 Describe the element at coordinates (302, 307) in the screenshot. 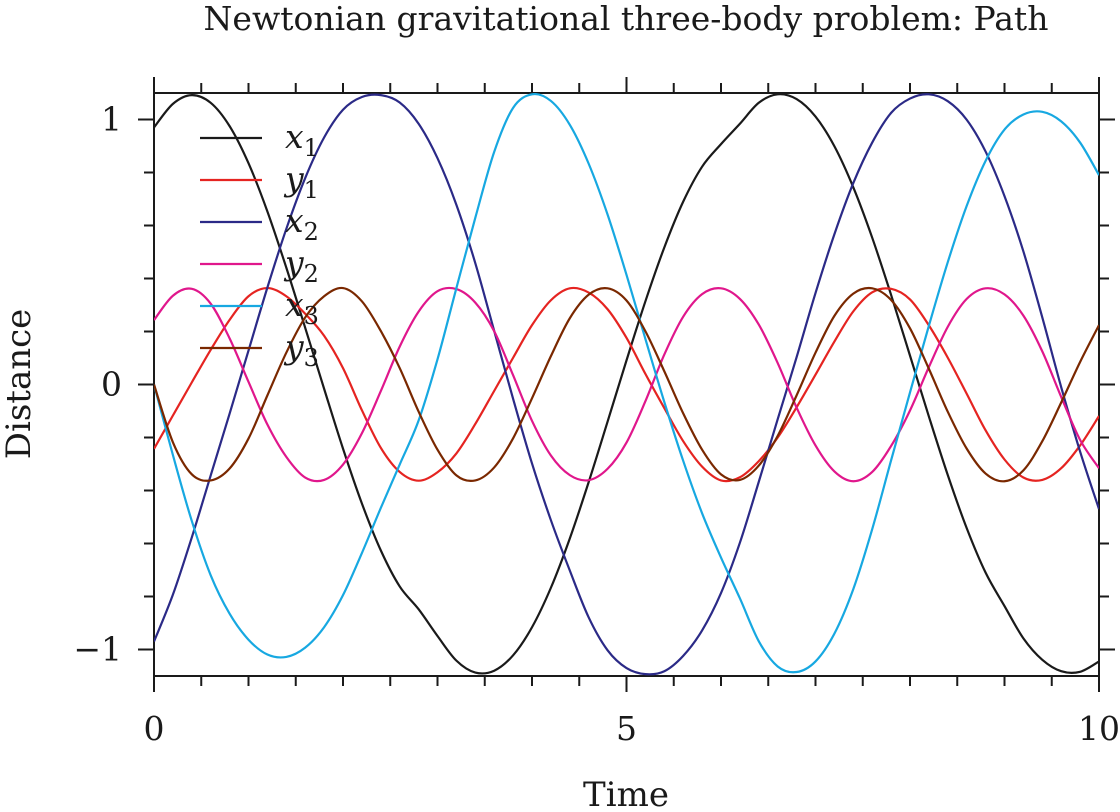

I see `legend-label: x3` at that location.